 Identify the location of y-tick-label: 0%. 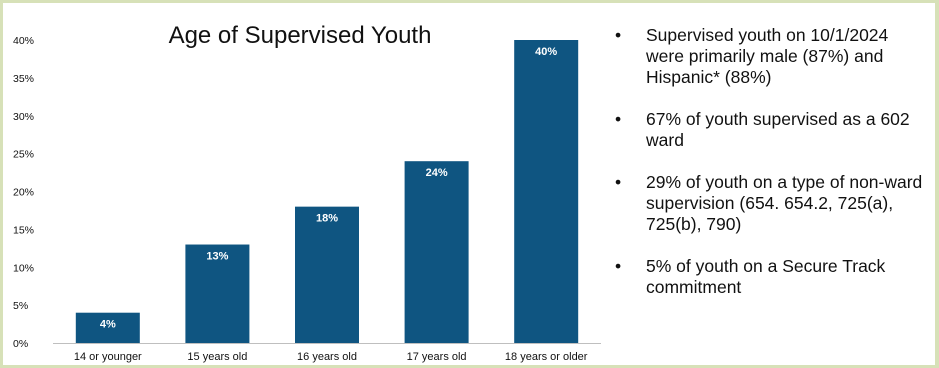
(20, 344).